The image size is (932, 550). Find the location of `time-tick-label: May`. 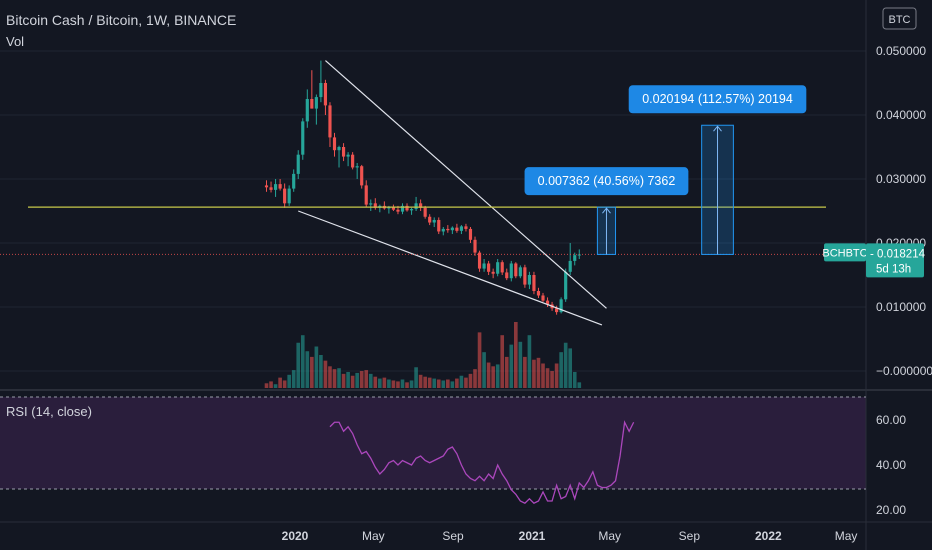

time-tick-label: May is located at coordinates (373, 536).